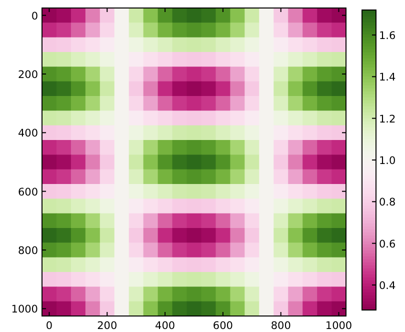 This screenshot has width=405, height=332. What do you see at coordinates (34, 16) in the screenshot?
I see `y-tick-label: 0` at bounding box center [34, 16].